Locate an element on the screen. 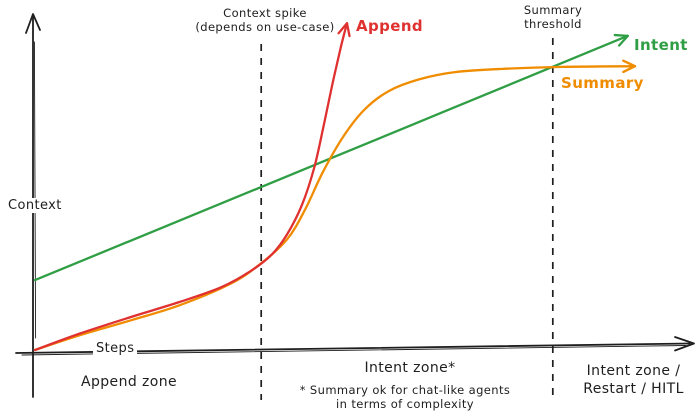 Image resolution: width=700 pixels, height=418 pixels. y-axis-second-stroke is located at coordinates (35, 190).